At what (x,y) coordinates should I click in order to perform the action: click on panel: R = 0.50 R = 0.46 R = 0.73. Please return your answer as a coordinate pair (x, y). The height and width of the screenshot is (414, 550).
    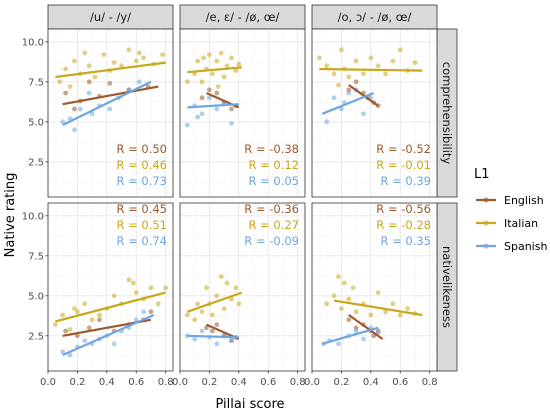
    Looking at the image, I should click on (110, 113).